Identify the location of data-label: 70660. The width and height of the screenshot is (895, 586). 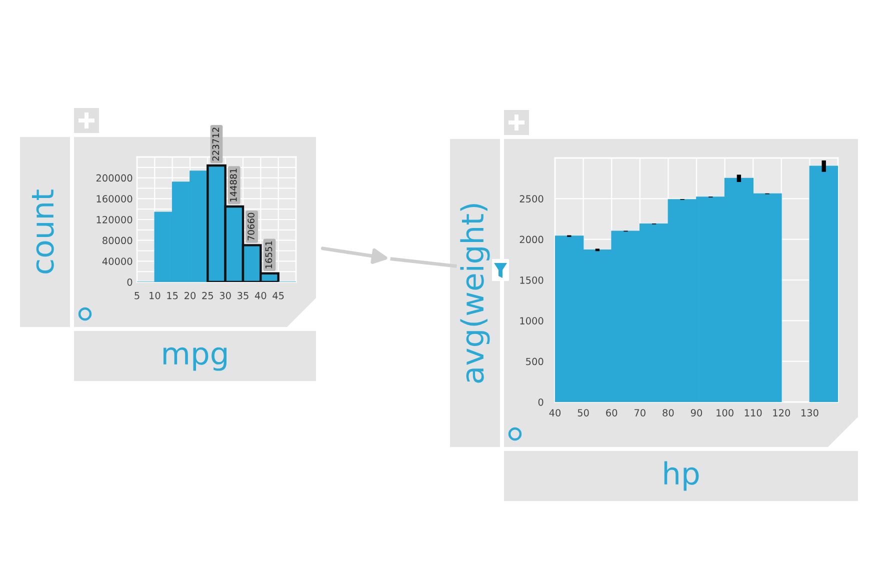
(251, 226).